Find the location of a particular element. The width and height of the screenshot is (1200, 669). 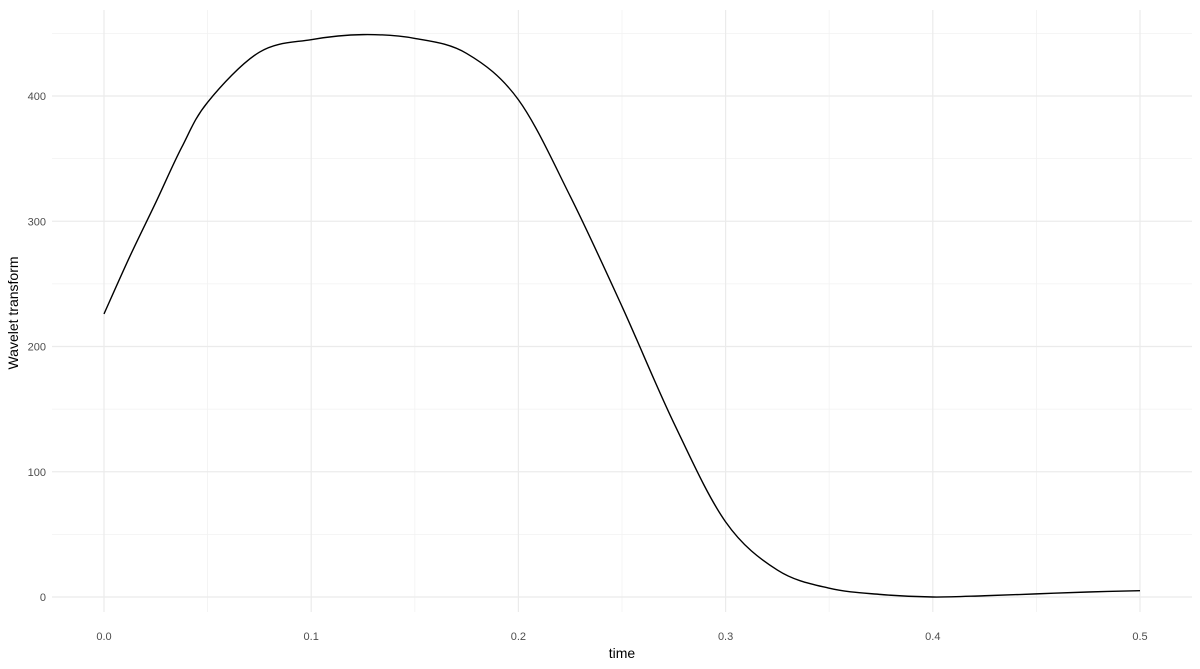

y-tick-label: 300 is located at coordinates (37, 222).